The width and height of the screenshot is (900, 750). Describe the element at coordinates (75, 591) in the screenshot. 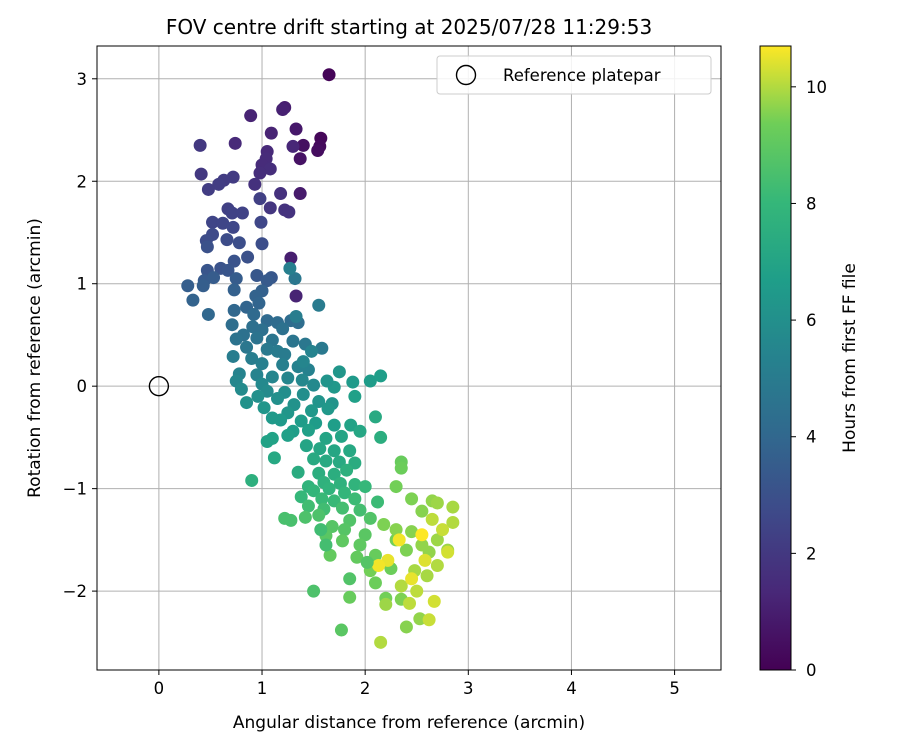

I see `y-tick-label: −2` at that location.